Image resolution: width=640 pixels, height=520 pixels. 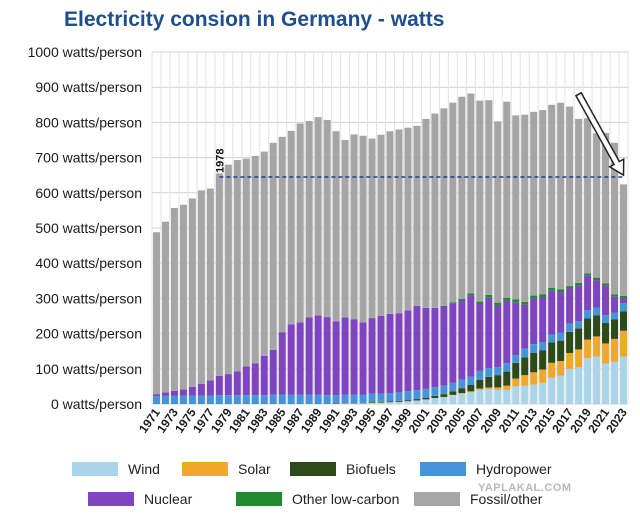 I want to click on bar-segment-biofuels-2019, so click(x=588, y=329).